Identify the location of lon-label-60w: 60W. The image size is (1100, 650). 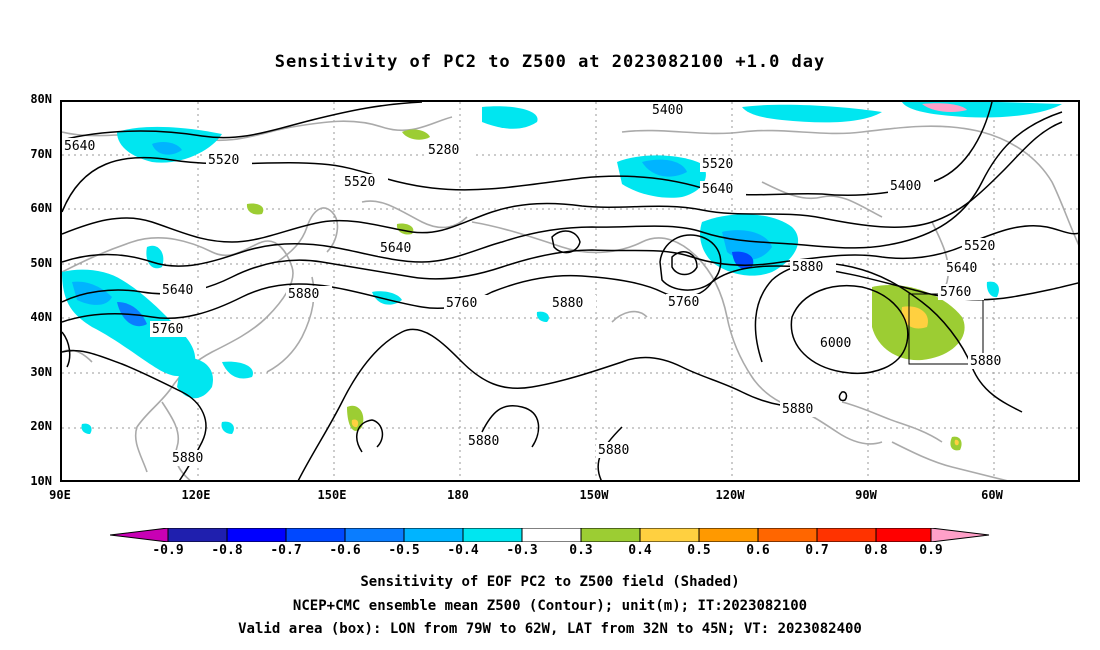
(992, 495).